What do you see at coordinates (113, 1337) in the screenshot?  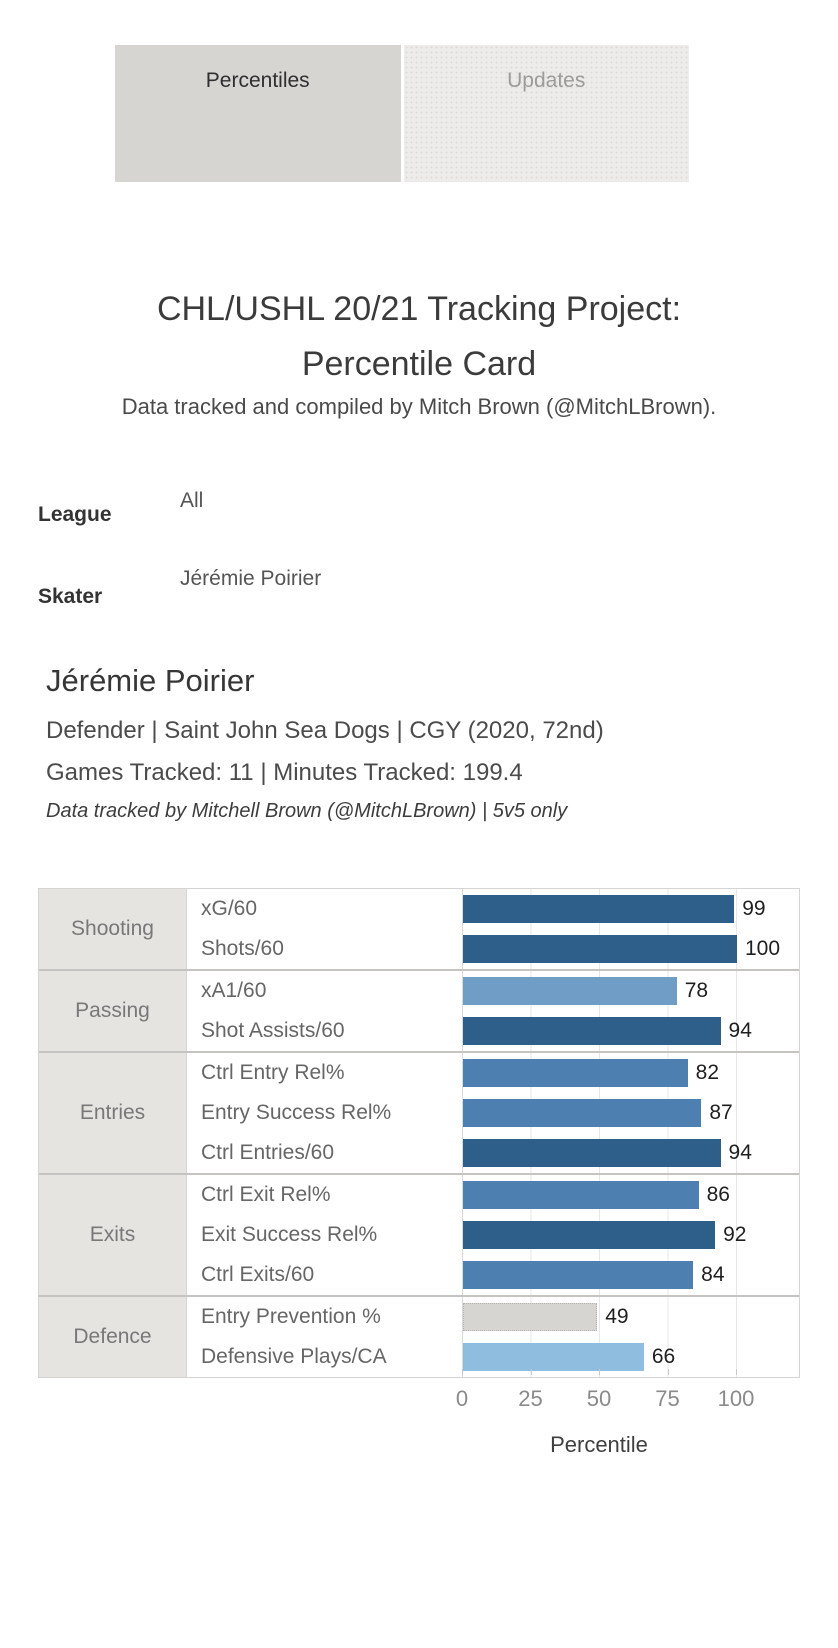 I see `category-label: Defence` at bounding box center [113, 1337].